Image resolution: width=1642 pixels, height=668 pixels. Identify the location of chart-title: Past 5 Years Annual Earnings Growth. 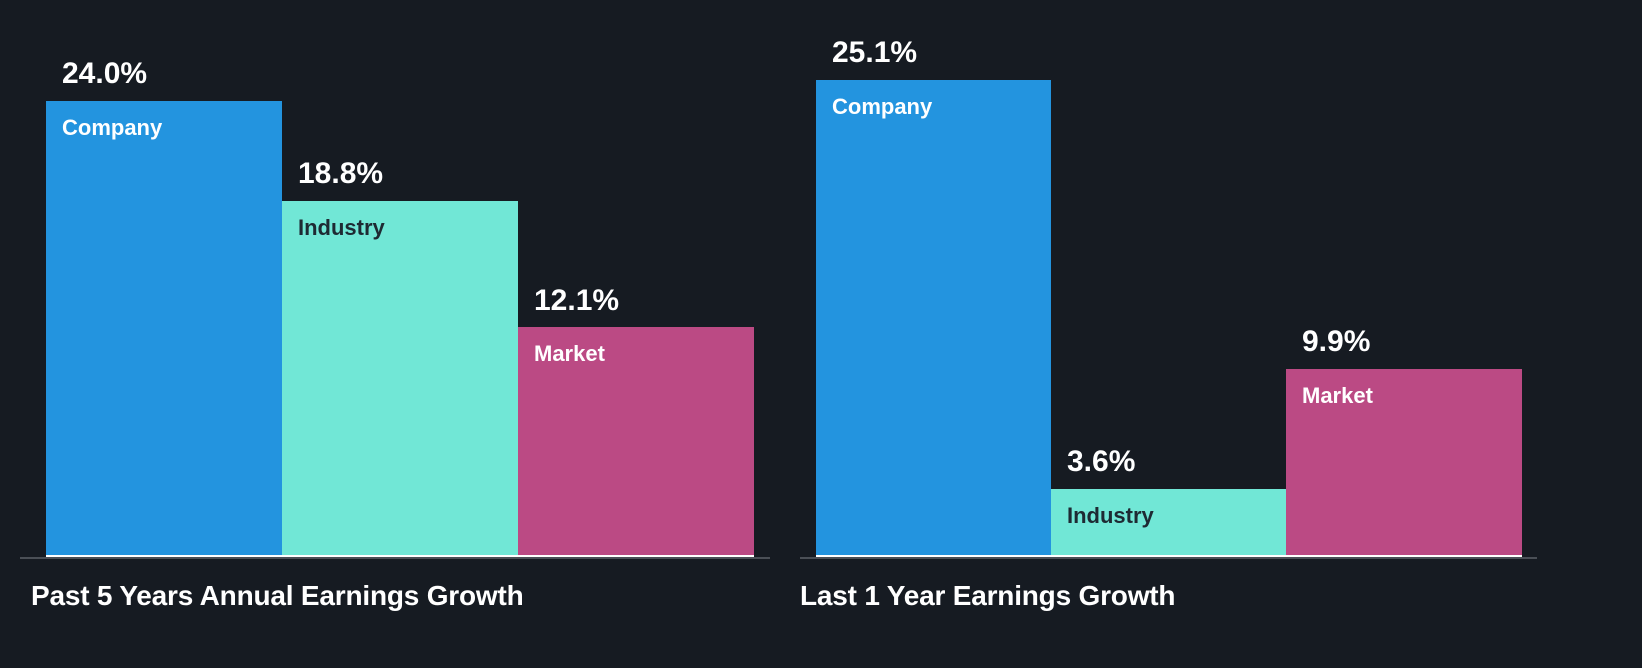
(277, 595).